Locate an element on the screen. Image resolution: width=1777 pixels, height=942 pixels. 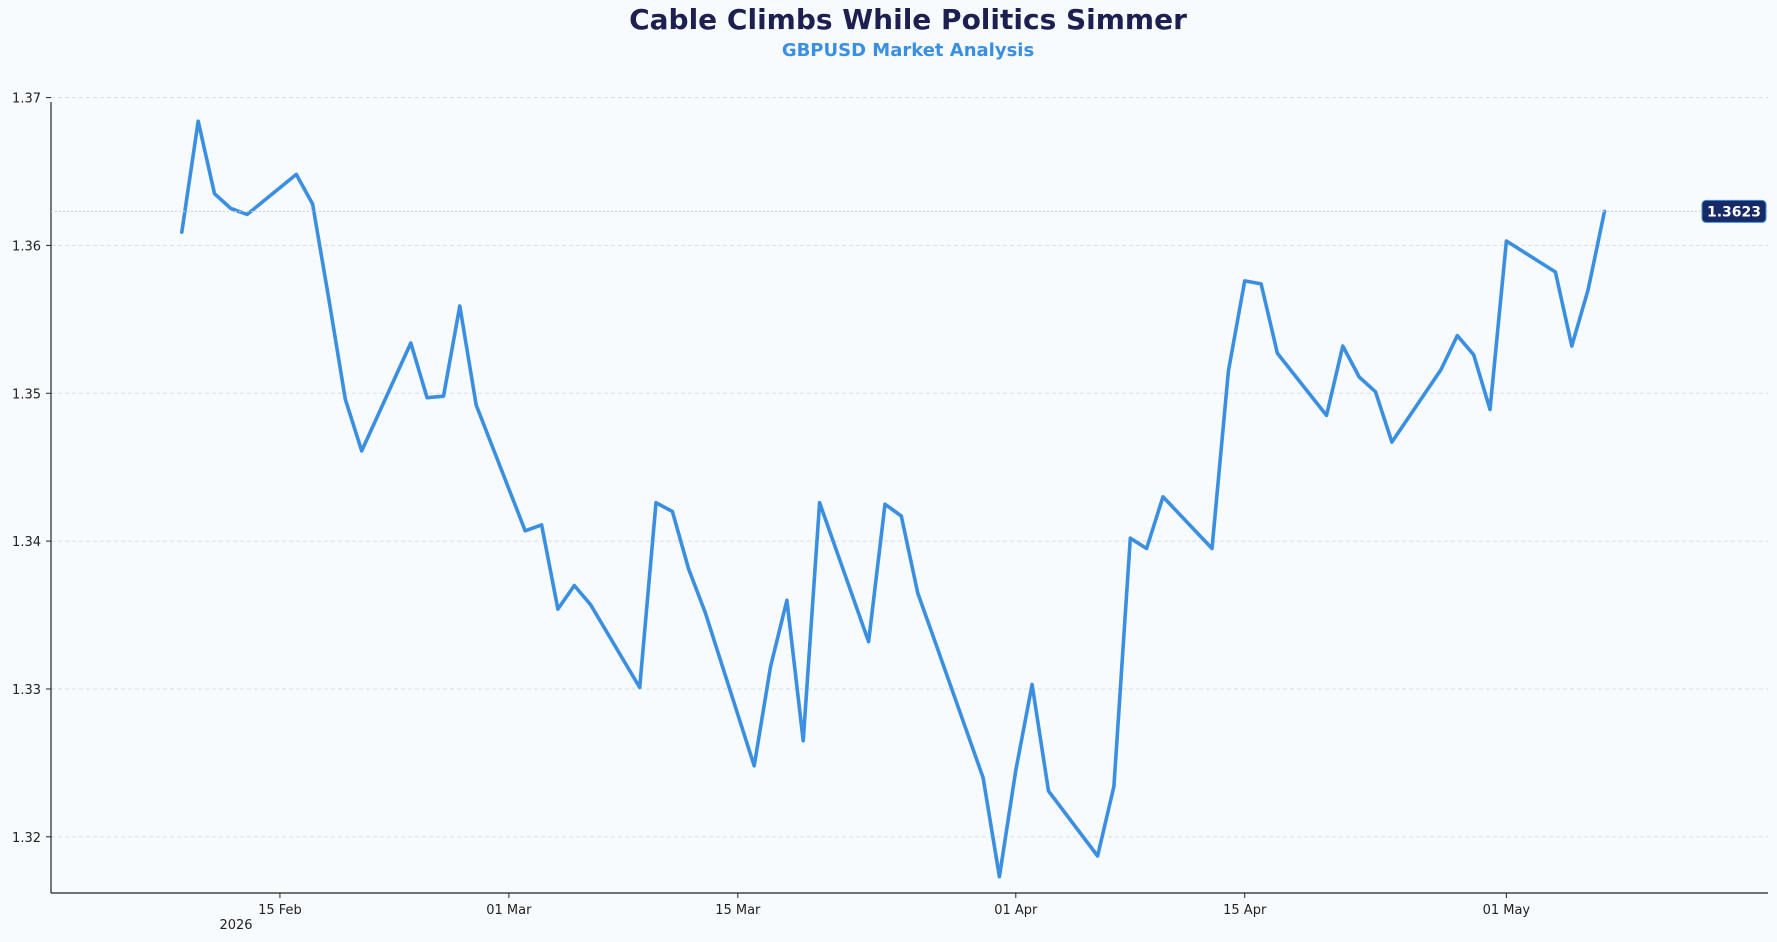
x-tick-label: 01 Apr is located at coordinates (1016, 910).